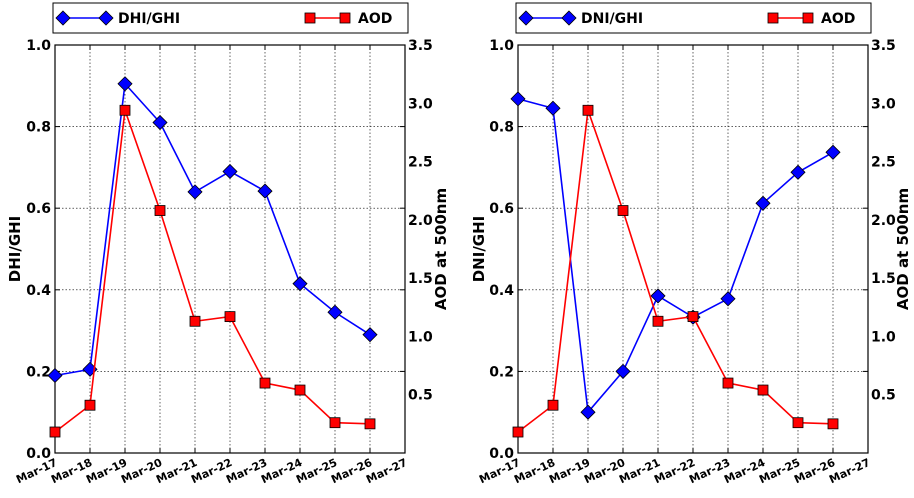 Image resolution: width=914 pixels, height=498 pixels. What do you see at coordinates (230, 18) in the screenshot?
I see `legend: DHI/GHI AOD` at bounding box center [230, 18].